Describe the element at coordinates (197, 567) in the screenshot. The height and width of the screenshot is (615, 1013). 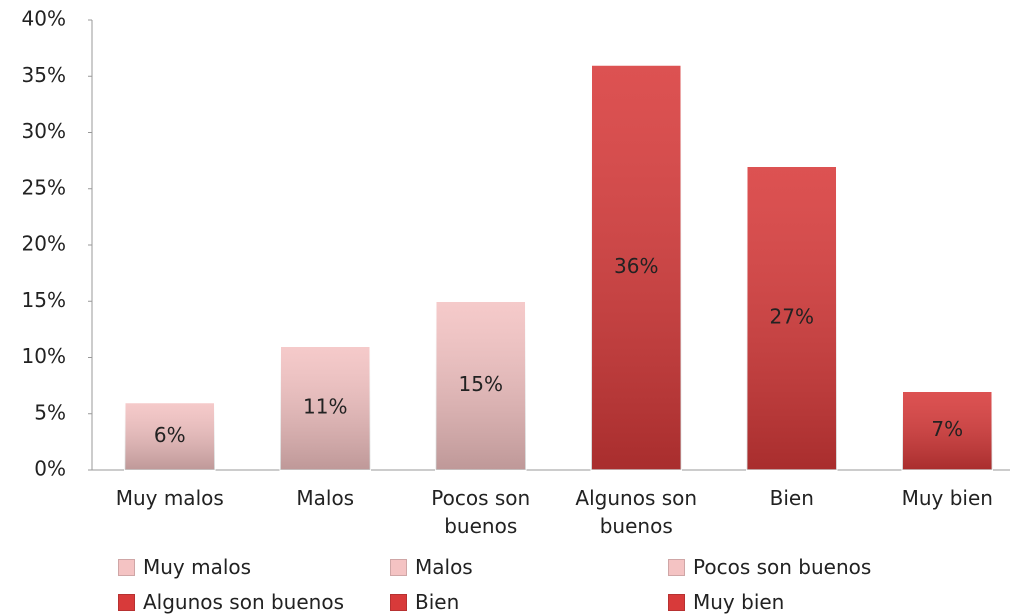
I see `legend-label: Muy malos` at that location.